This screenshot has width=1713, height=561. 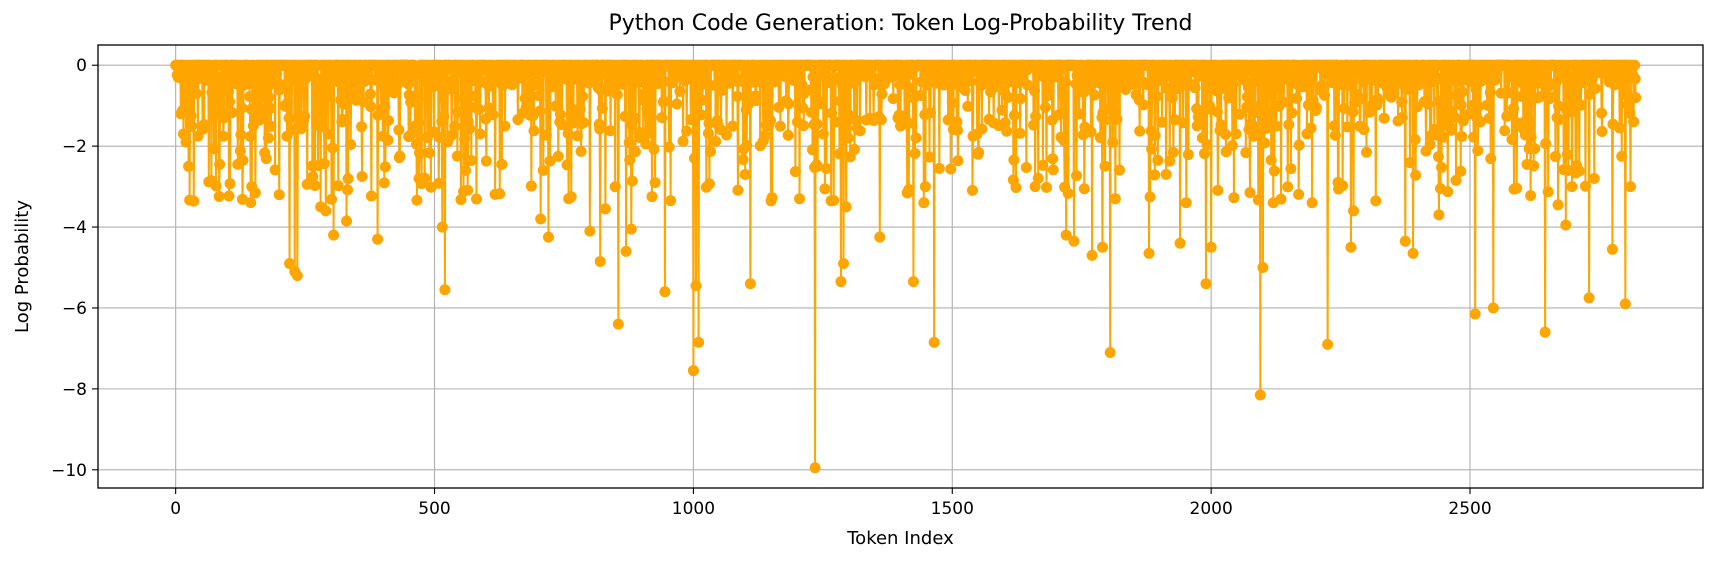 What do you see at coordinates (74, 228) in the screenshot?
I see `y-tick-label: −4` at bounding box center [74, 228].